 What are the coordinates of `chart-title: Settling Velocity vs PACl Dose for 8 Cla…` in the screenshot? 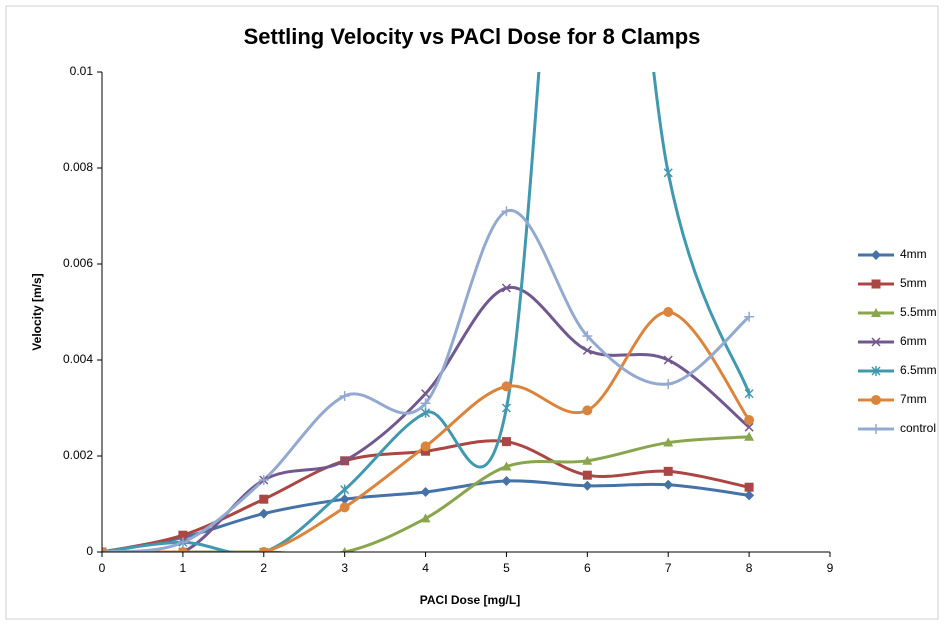 It's located at (472, 36).